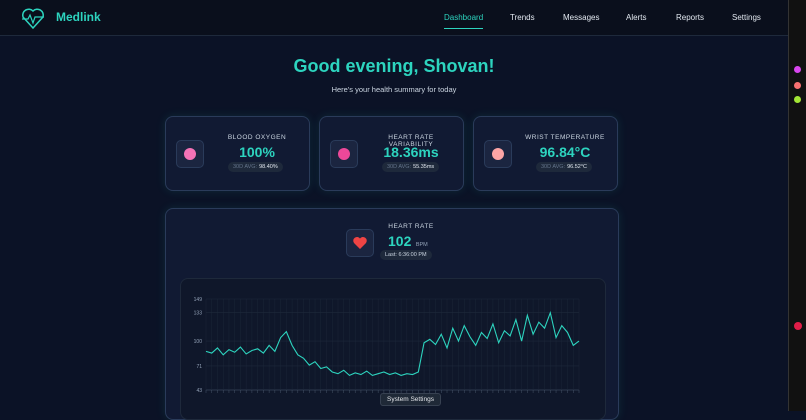  What do you see at coordinates (257, 137) in the screenshot?
I see `metric-label: BLOOD OXYGEN` at bounding box center [257, 137].